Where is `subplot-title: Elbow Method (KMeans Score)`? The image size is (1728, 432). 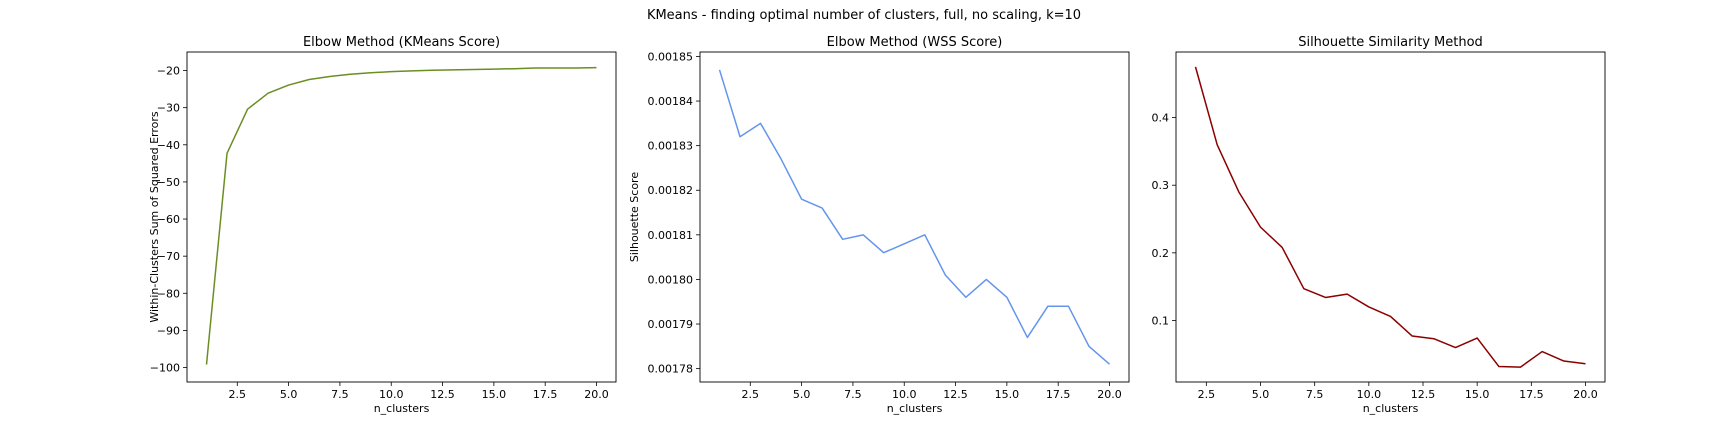
subplot-title: Elbow Method (KMeans Score) is located at coordinates (401, 42).